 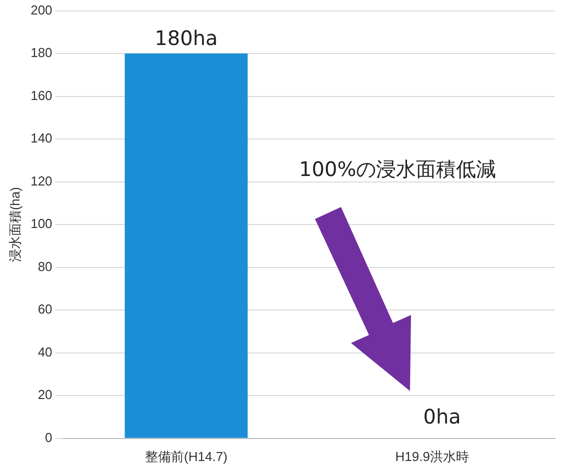 I want to click on y-tick-label: 80, so click(x=45, y=266).